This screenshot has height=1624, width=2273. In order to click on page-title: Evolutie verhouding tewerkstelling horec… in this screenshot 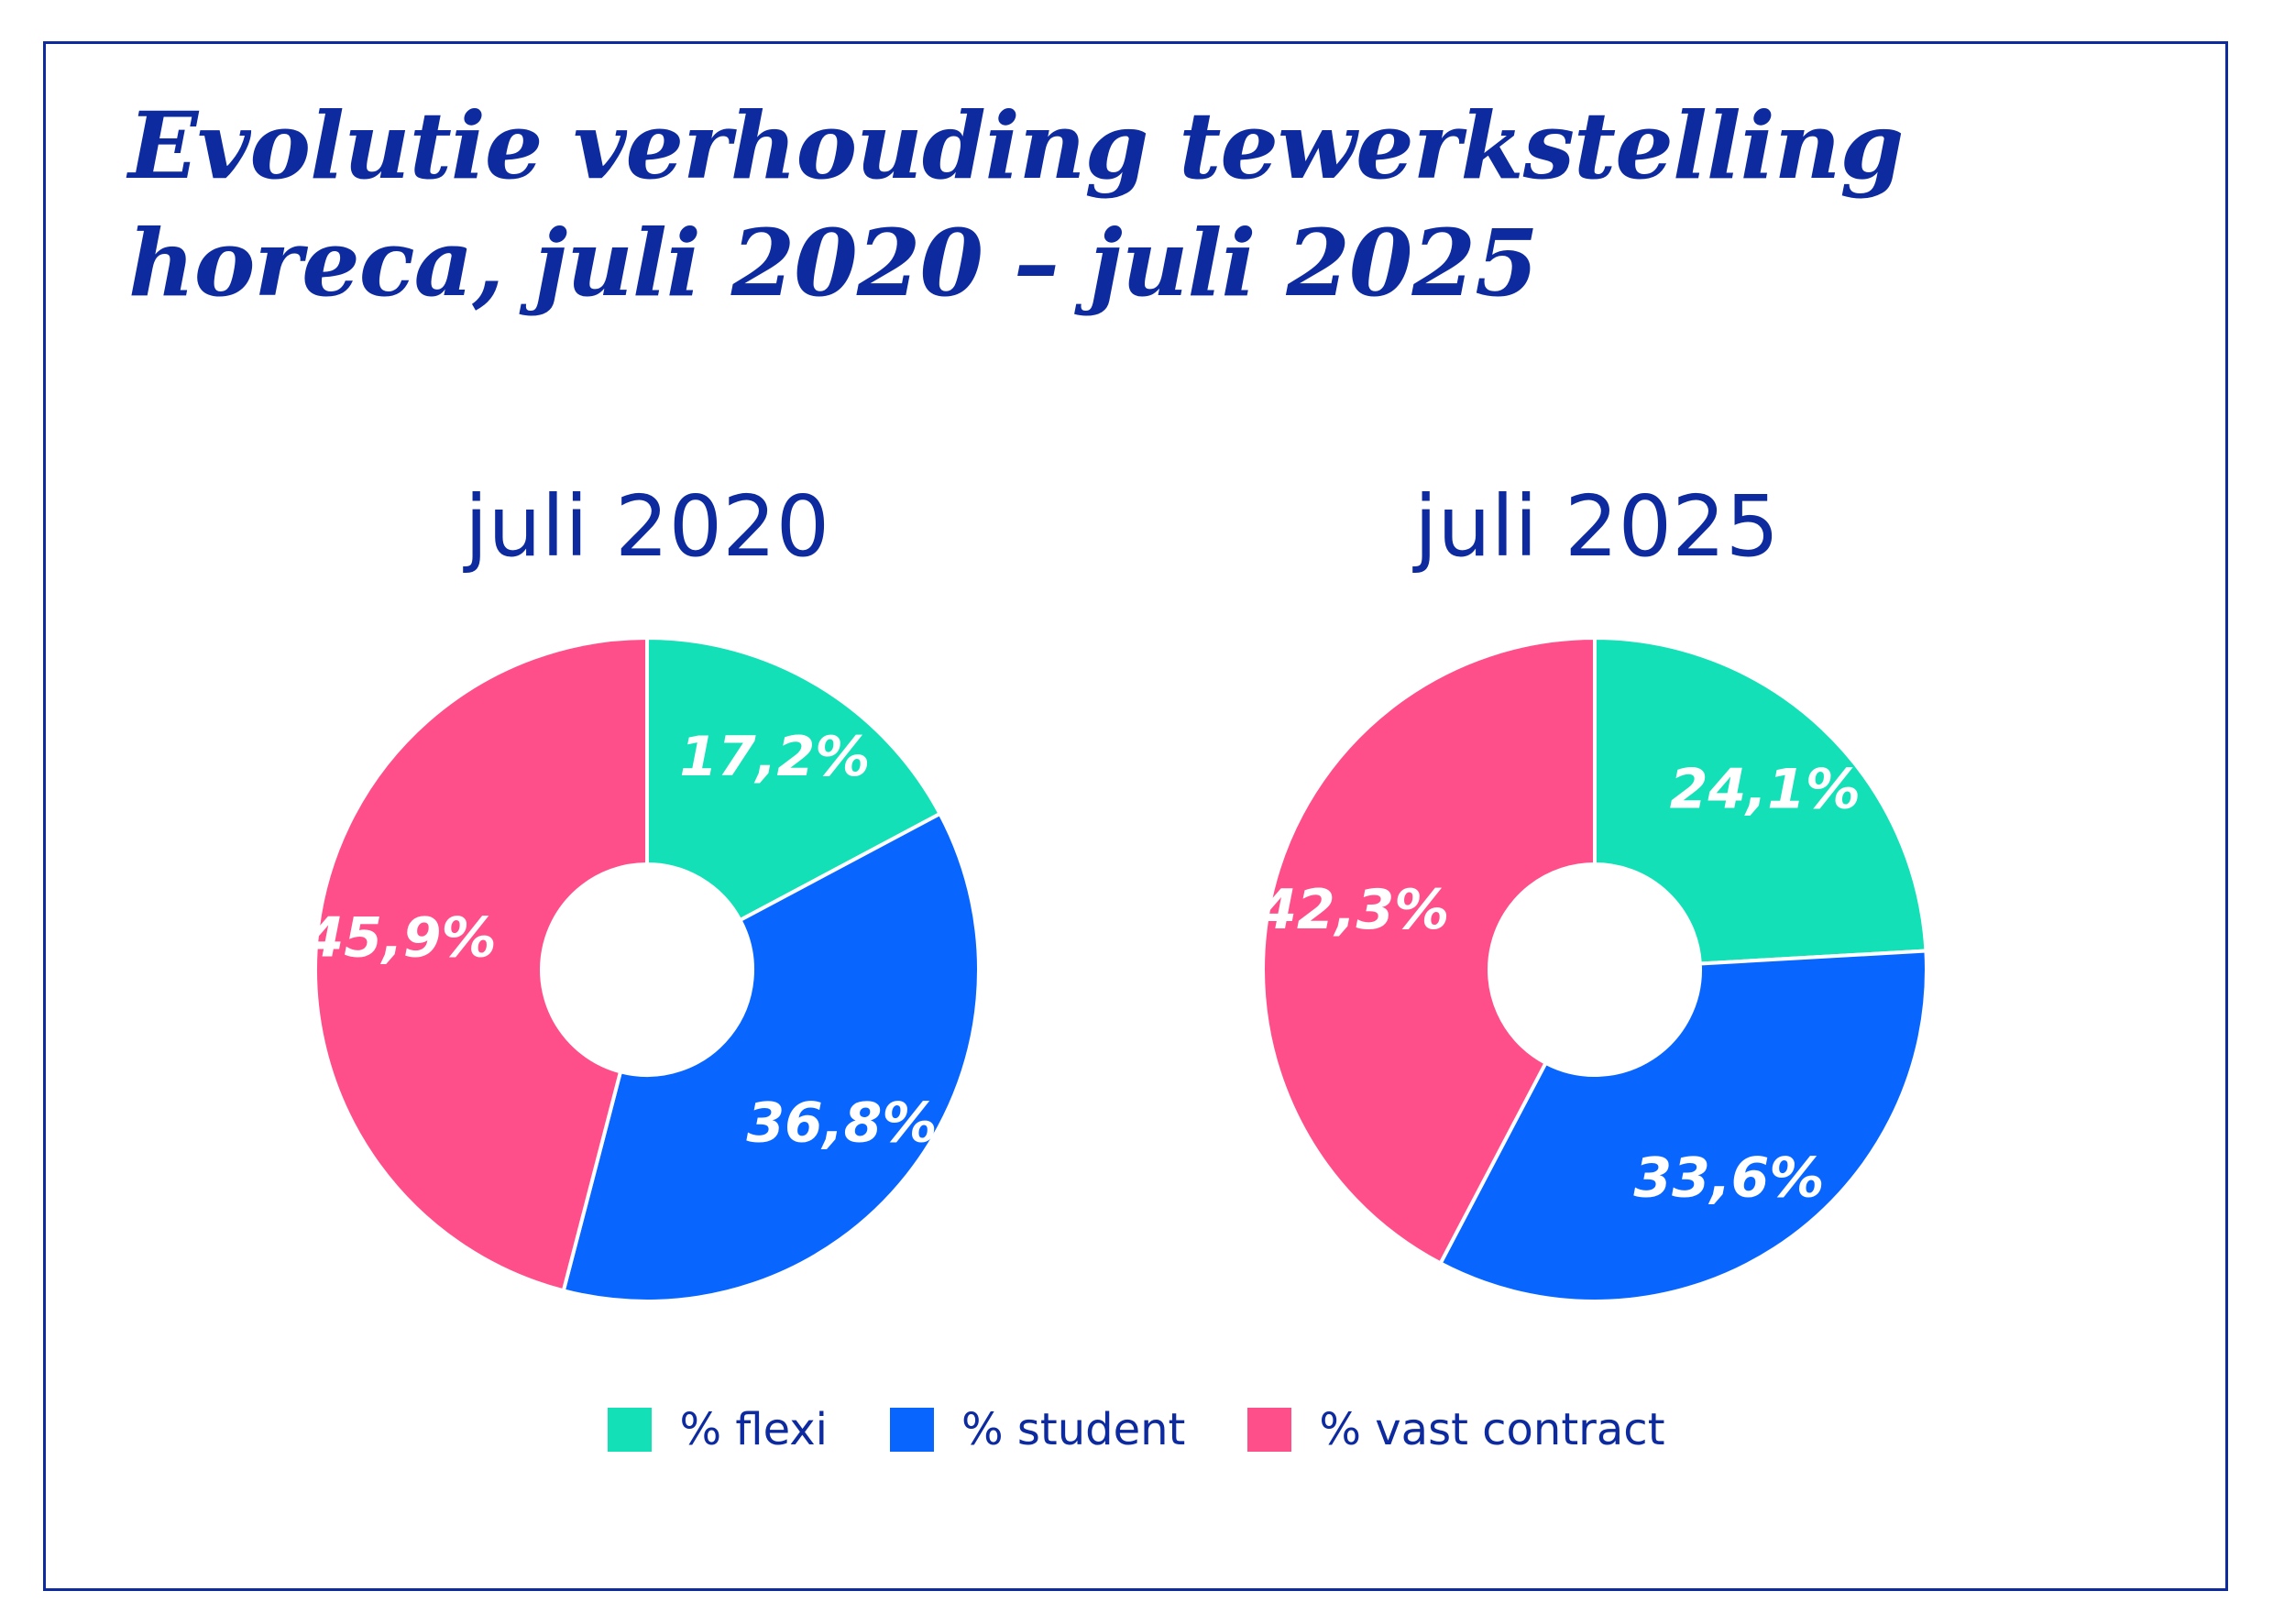, I will do `click(1016, 204)`.